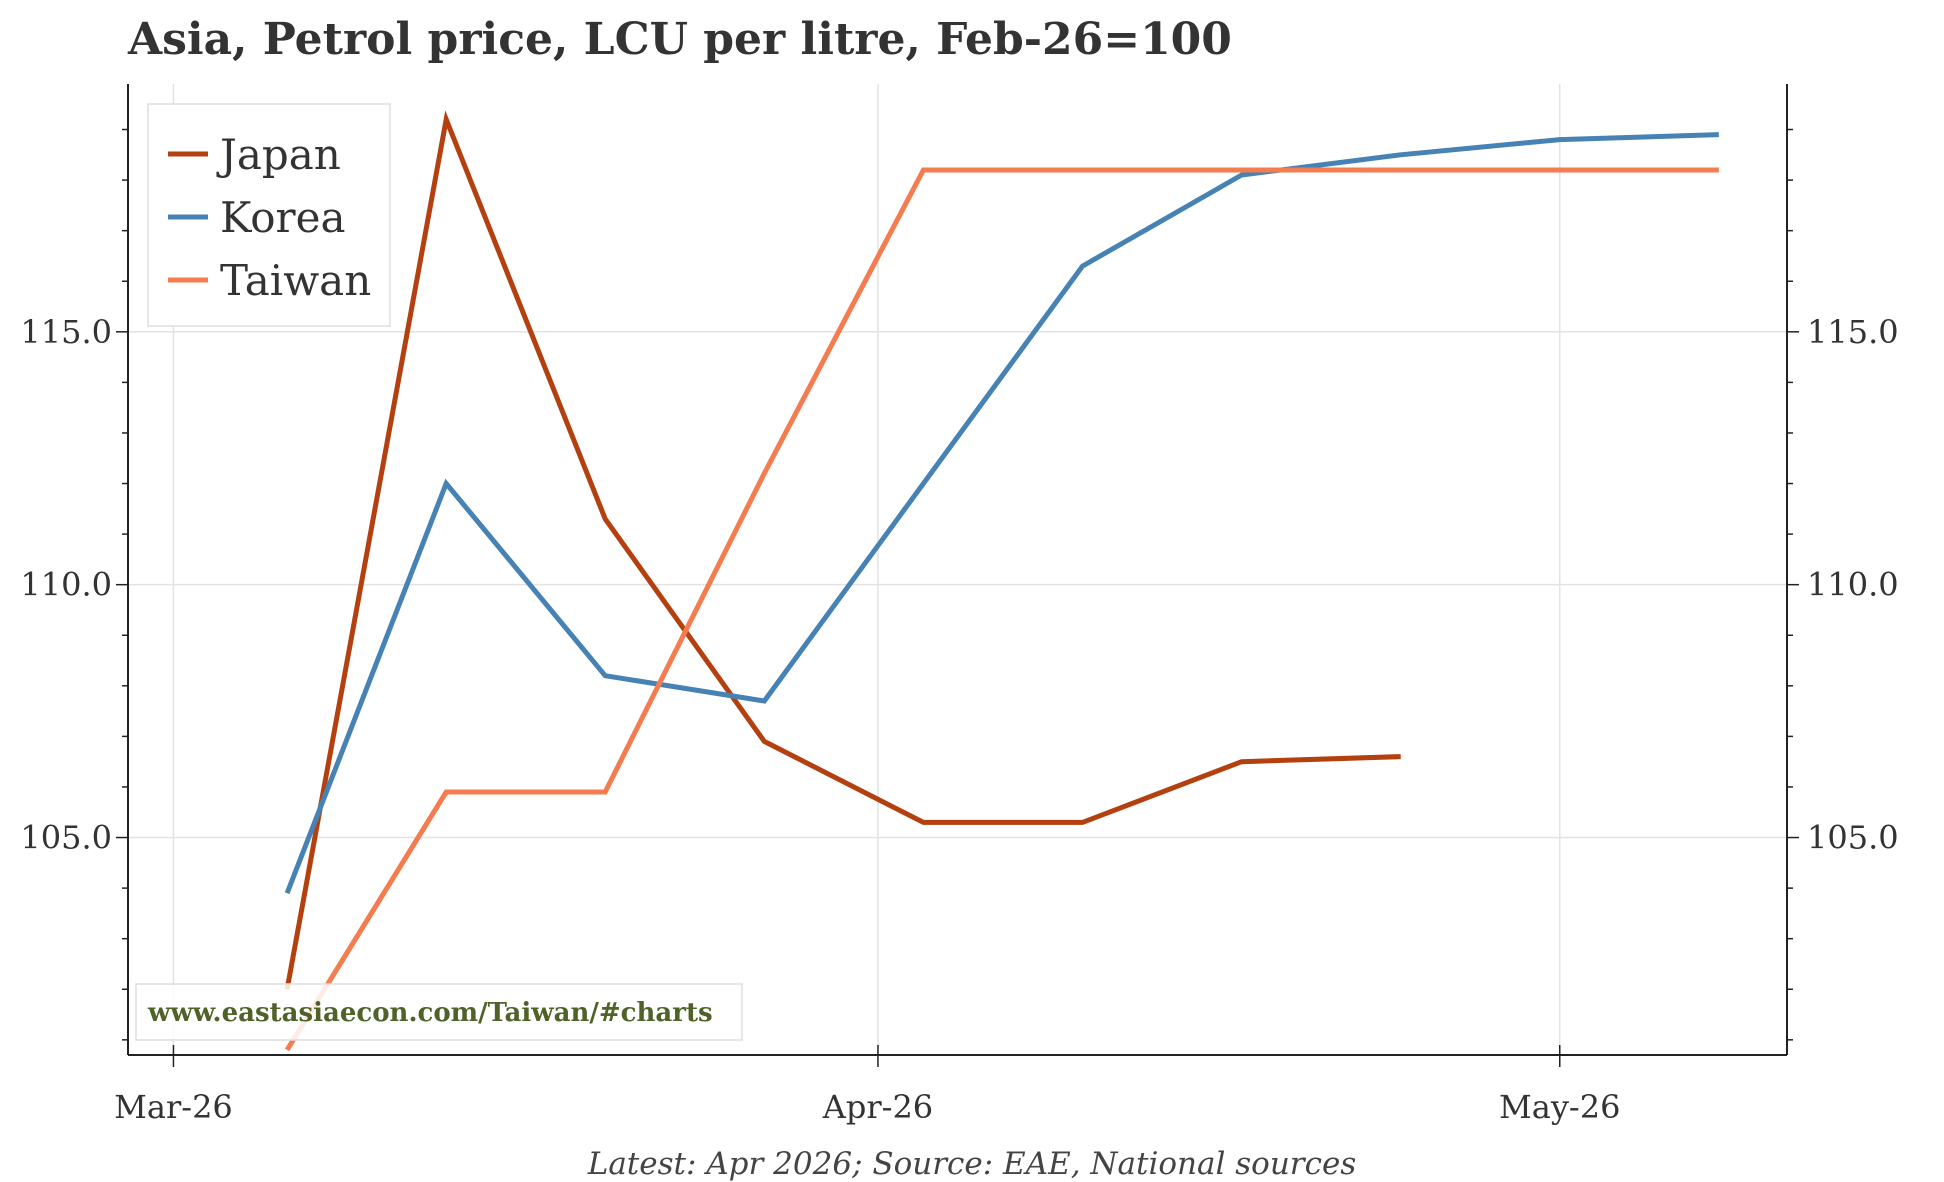  I want to click on y-tick-label-right: 110.0, so click(1853, 585).